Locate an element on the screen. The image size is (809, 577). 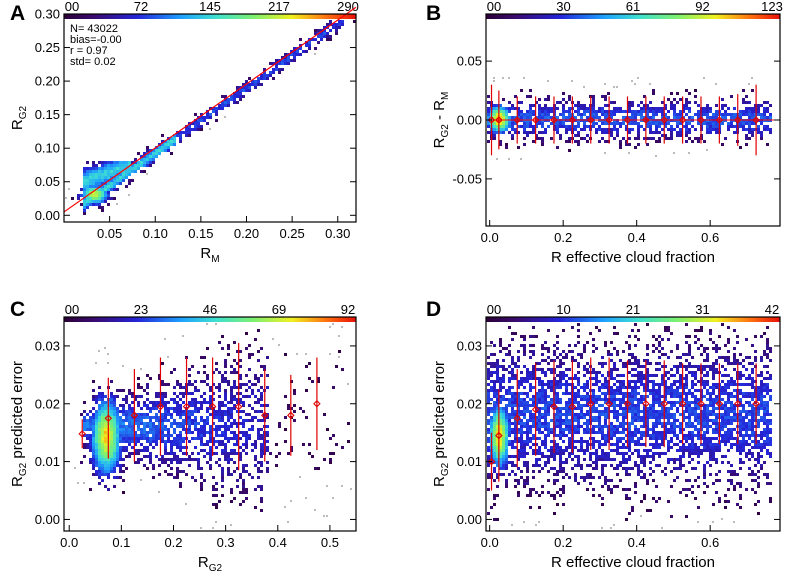
x-tick-label: 0.30 is located at coordinates (337, 233).